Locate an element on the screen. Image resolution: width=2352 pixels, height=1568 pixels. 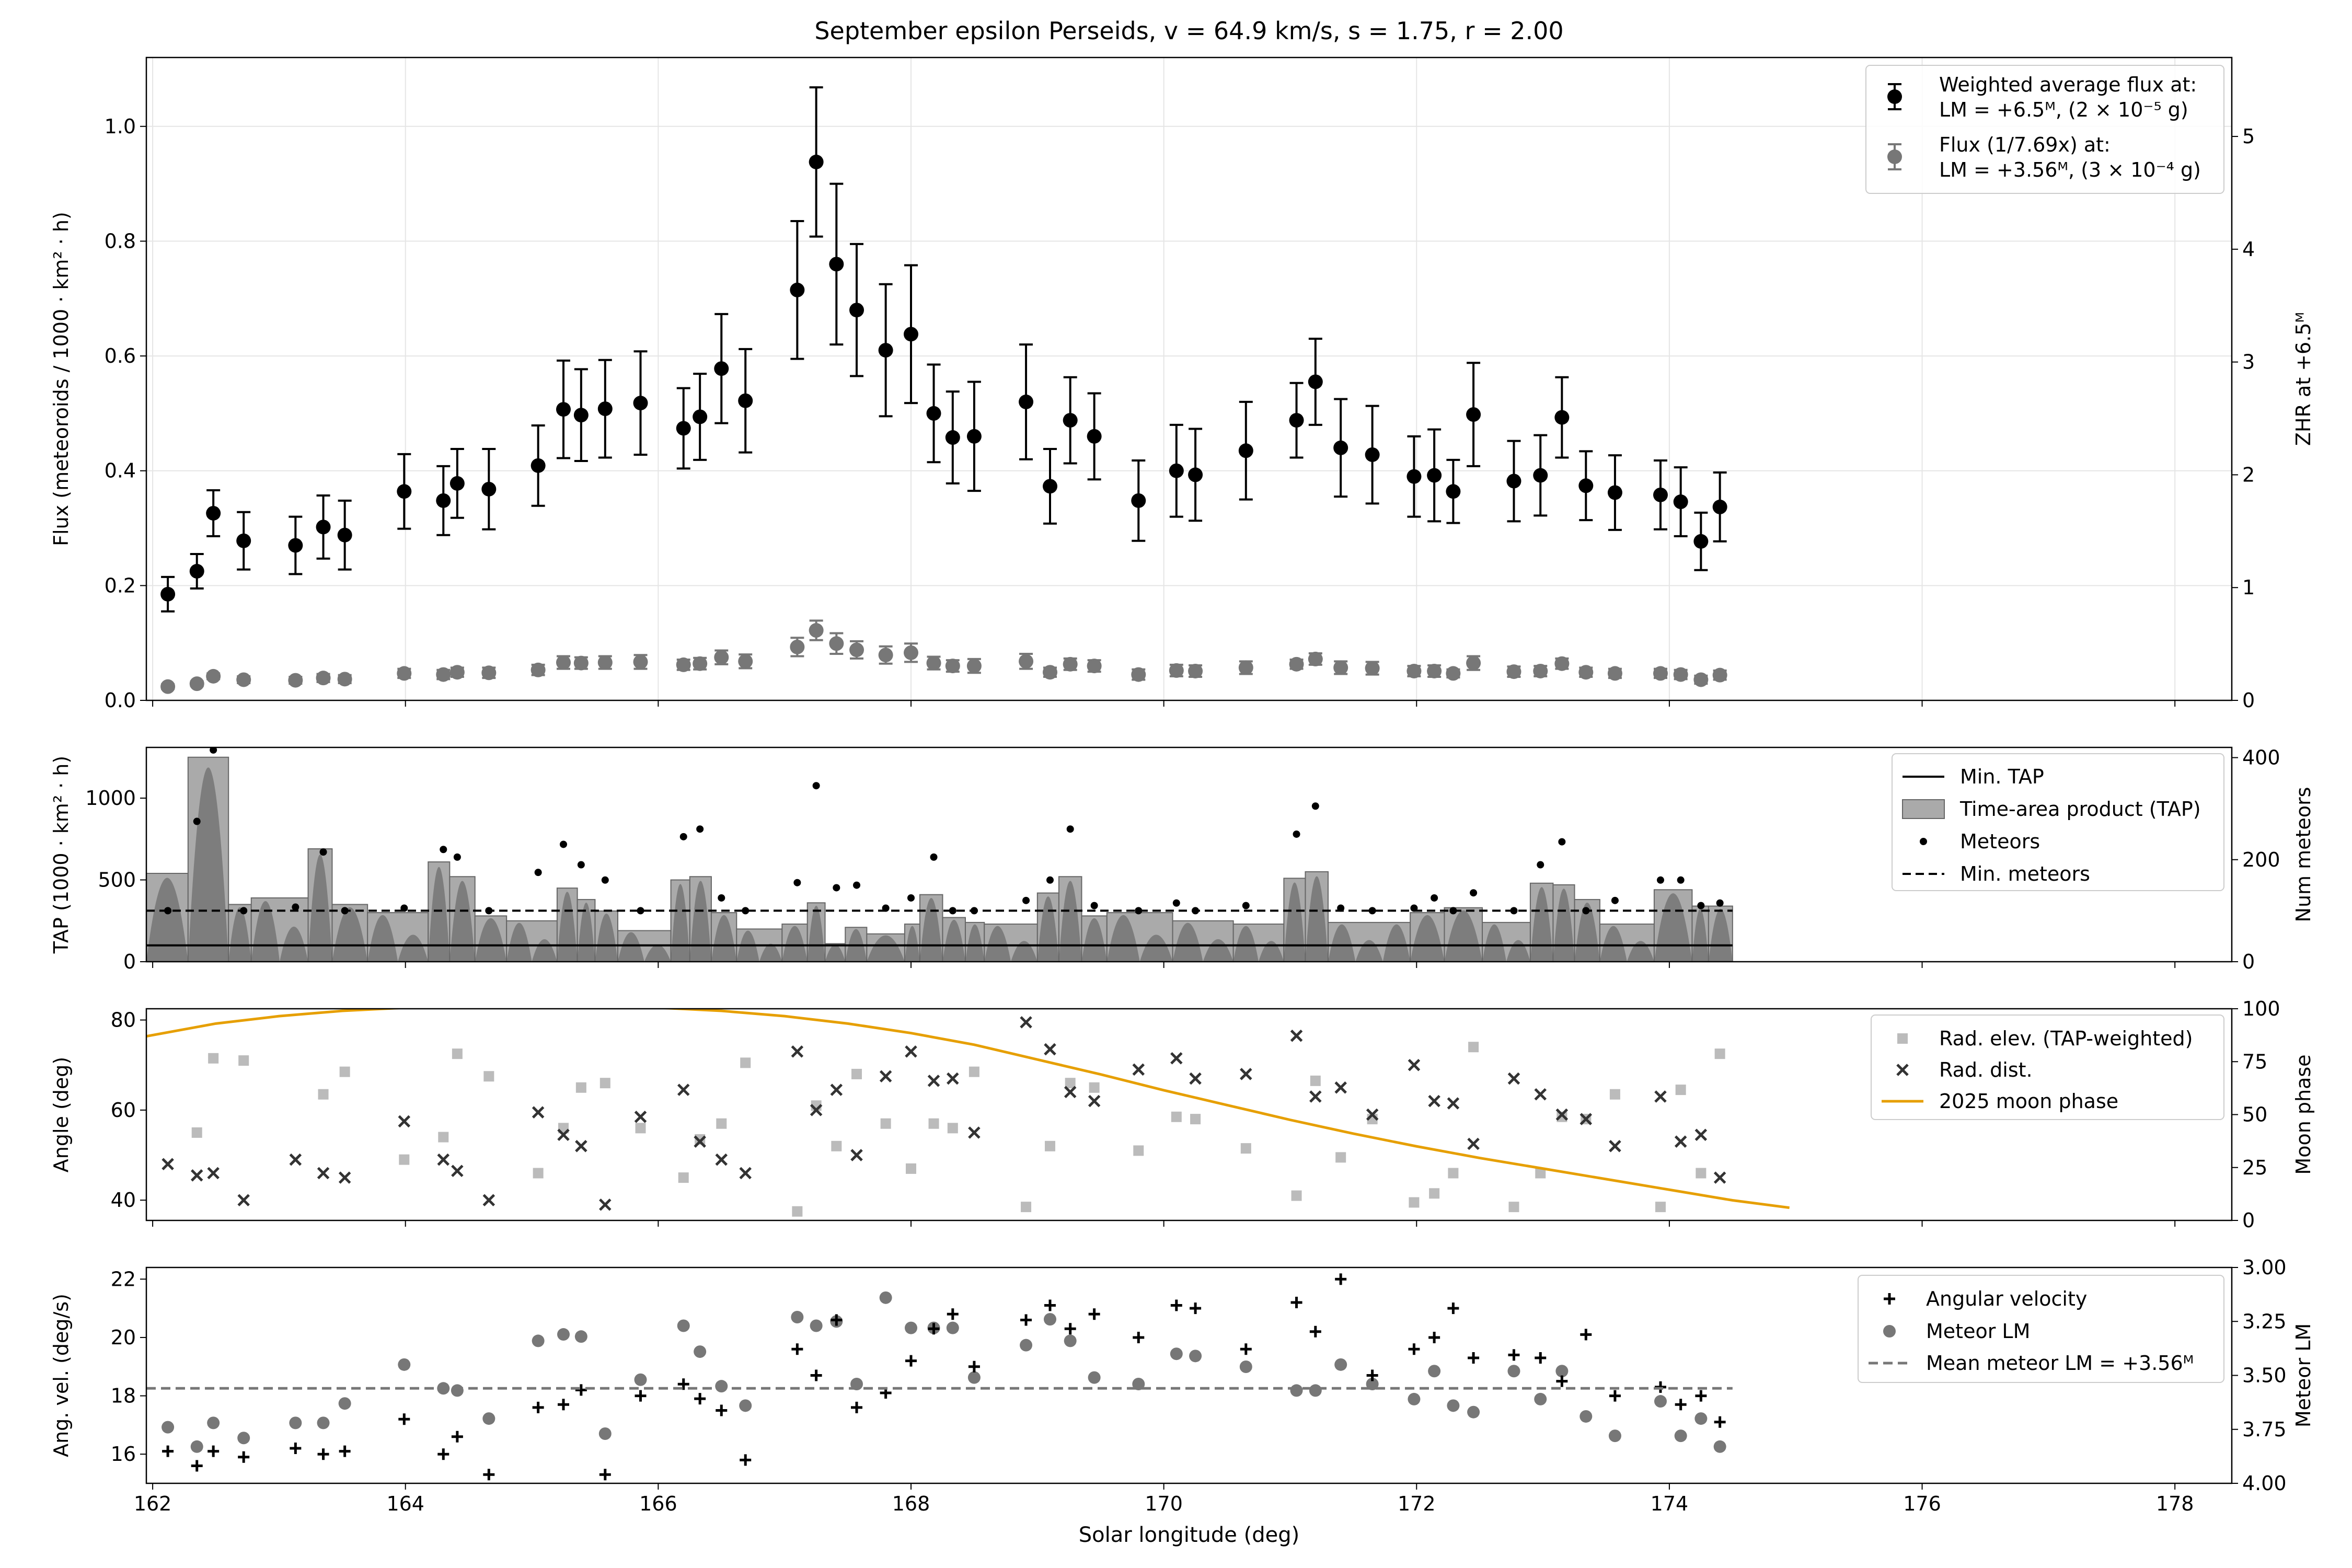
x-tick-label: 176 is located at coordinates (1922, 1503).